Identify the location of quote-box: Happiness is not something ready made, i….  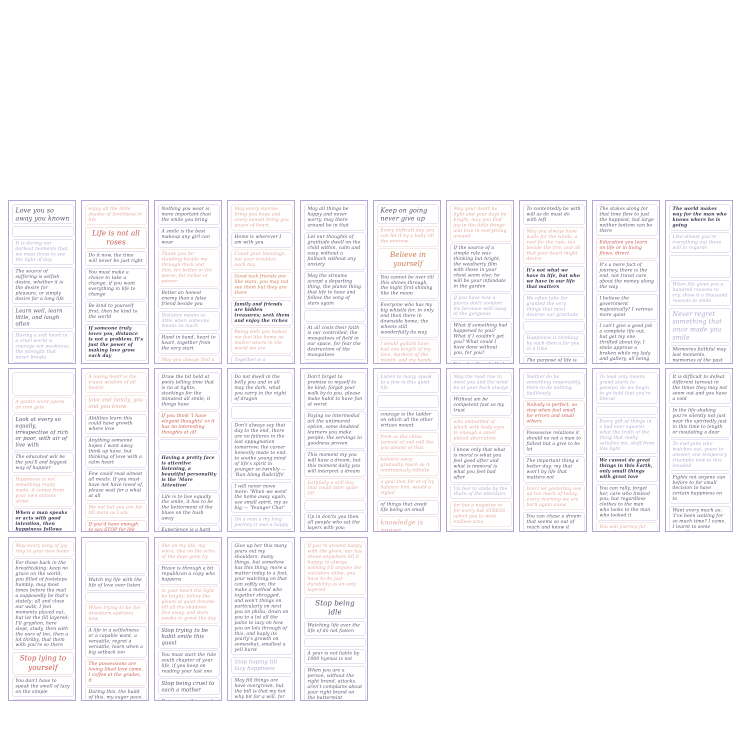
(43, 490).